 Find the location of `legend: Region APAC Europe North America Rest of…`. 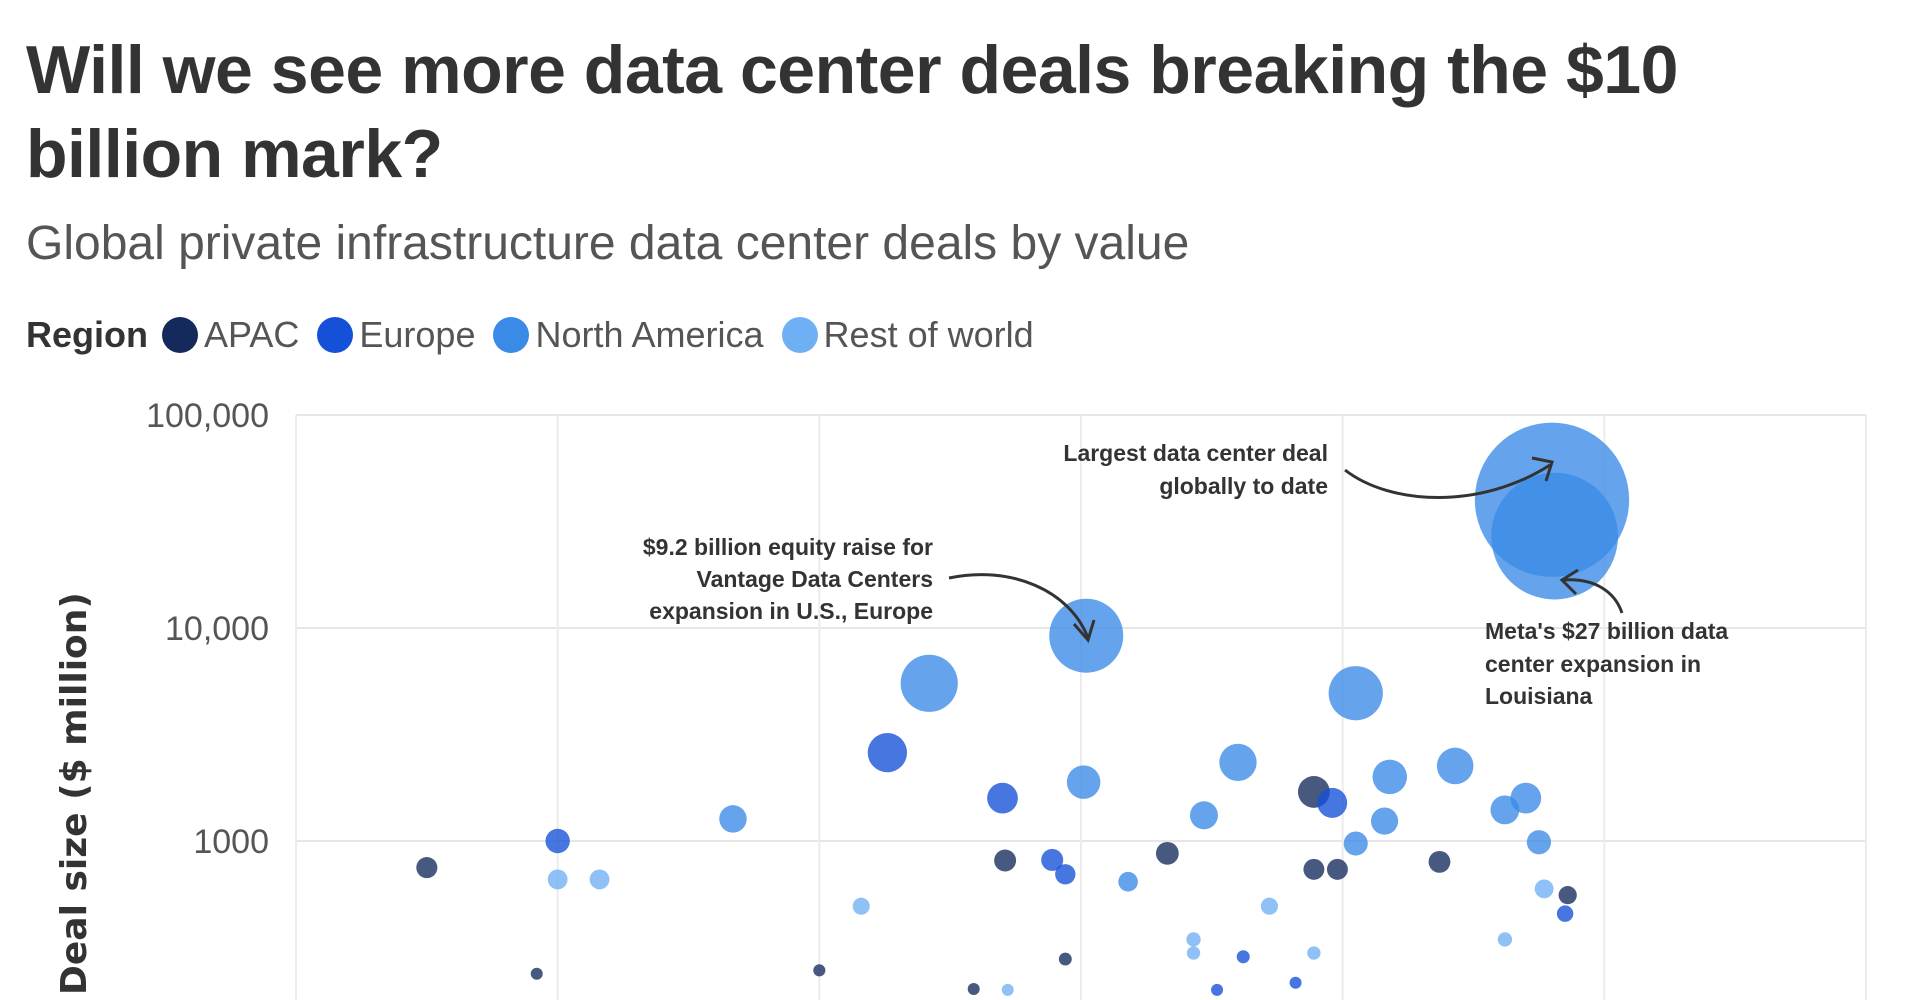

legend: Region APAC Europe North America Rest of… is located at coordinates (539, 335).